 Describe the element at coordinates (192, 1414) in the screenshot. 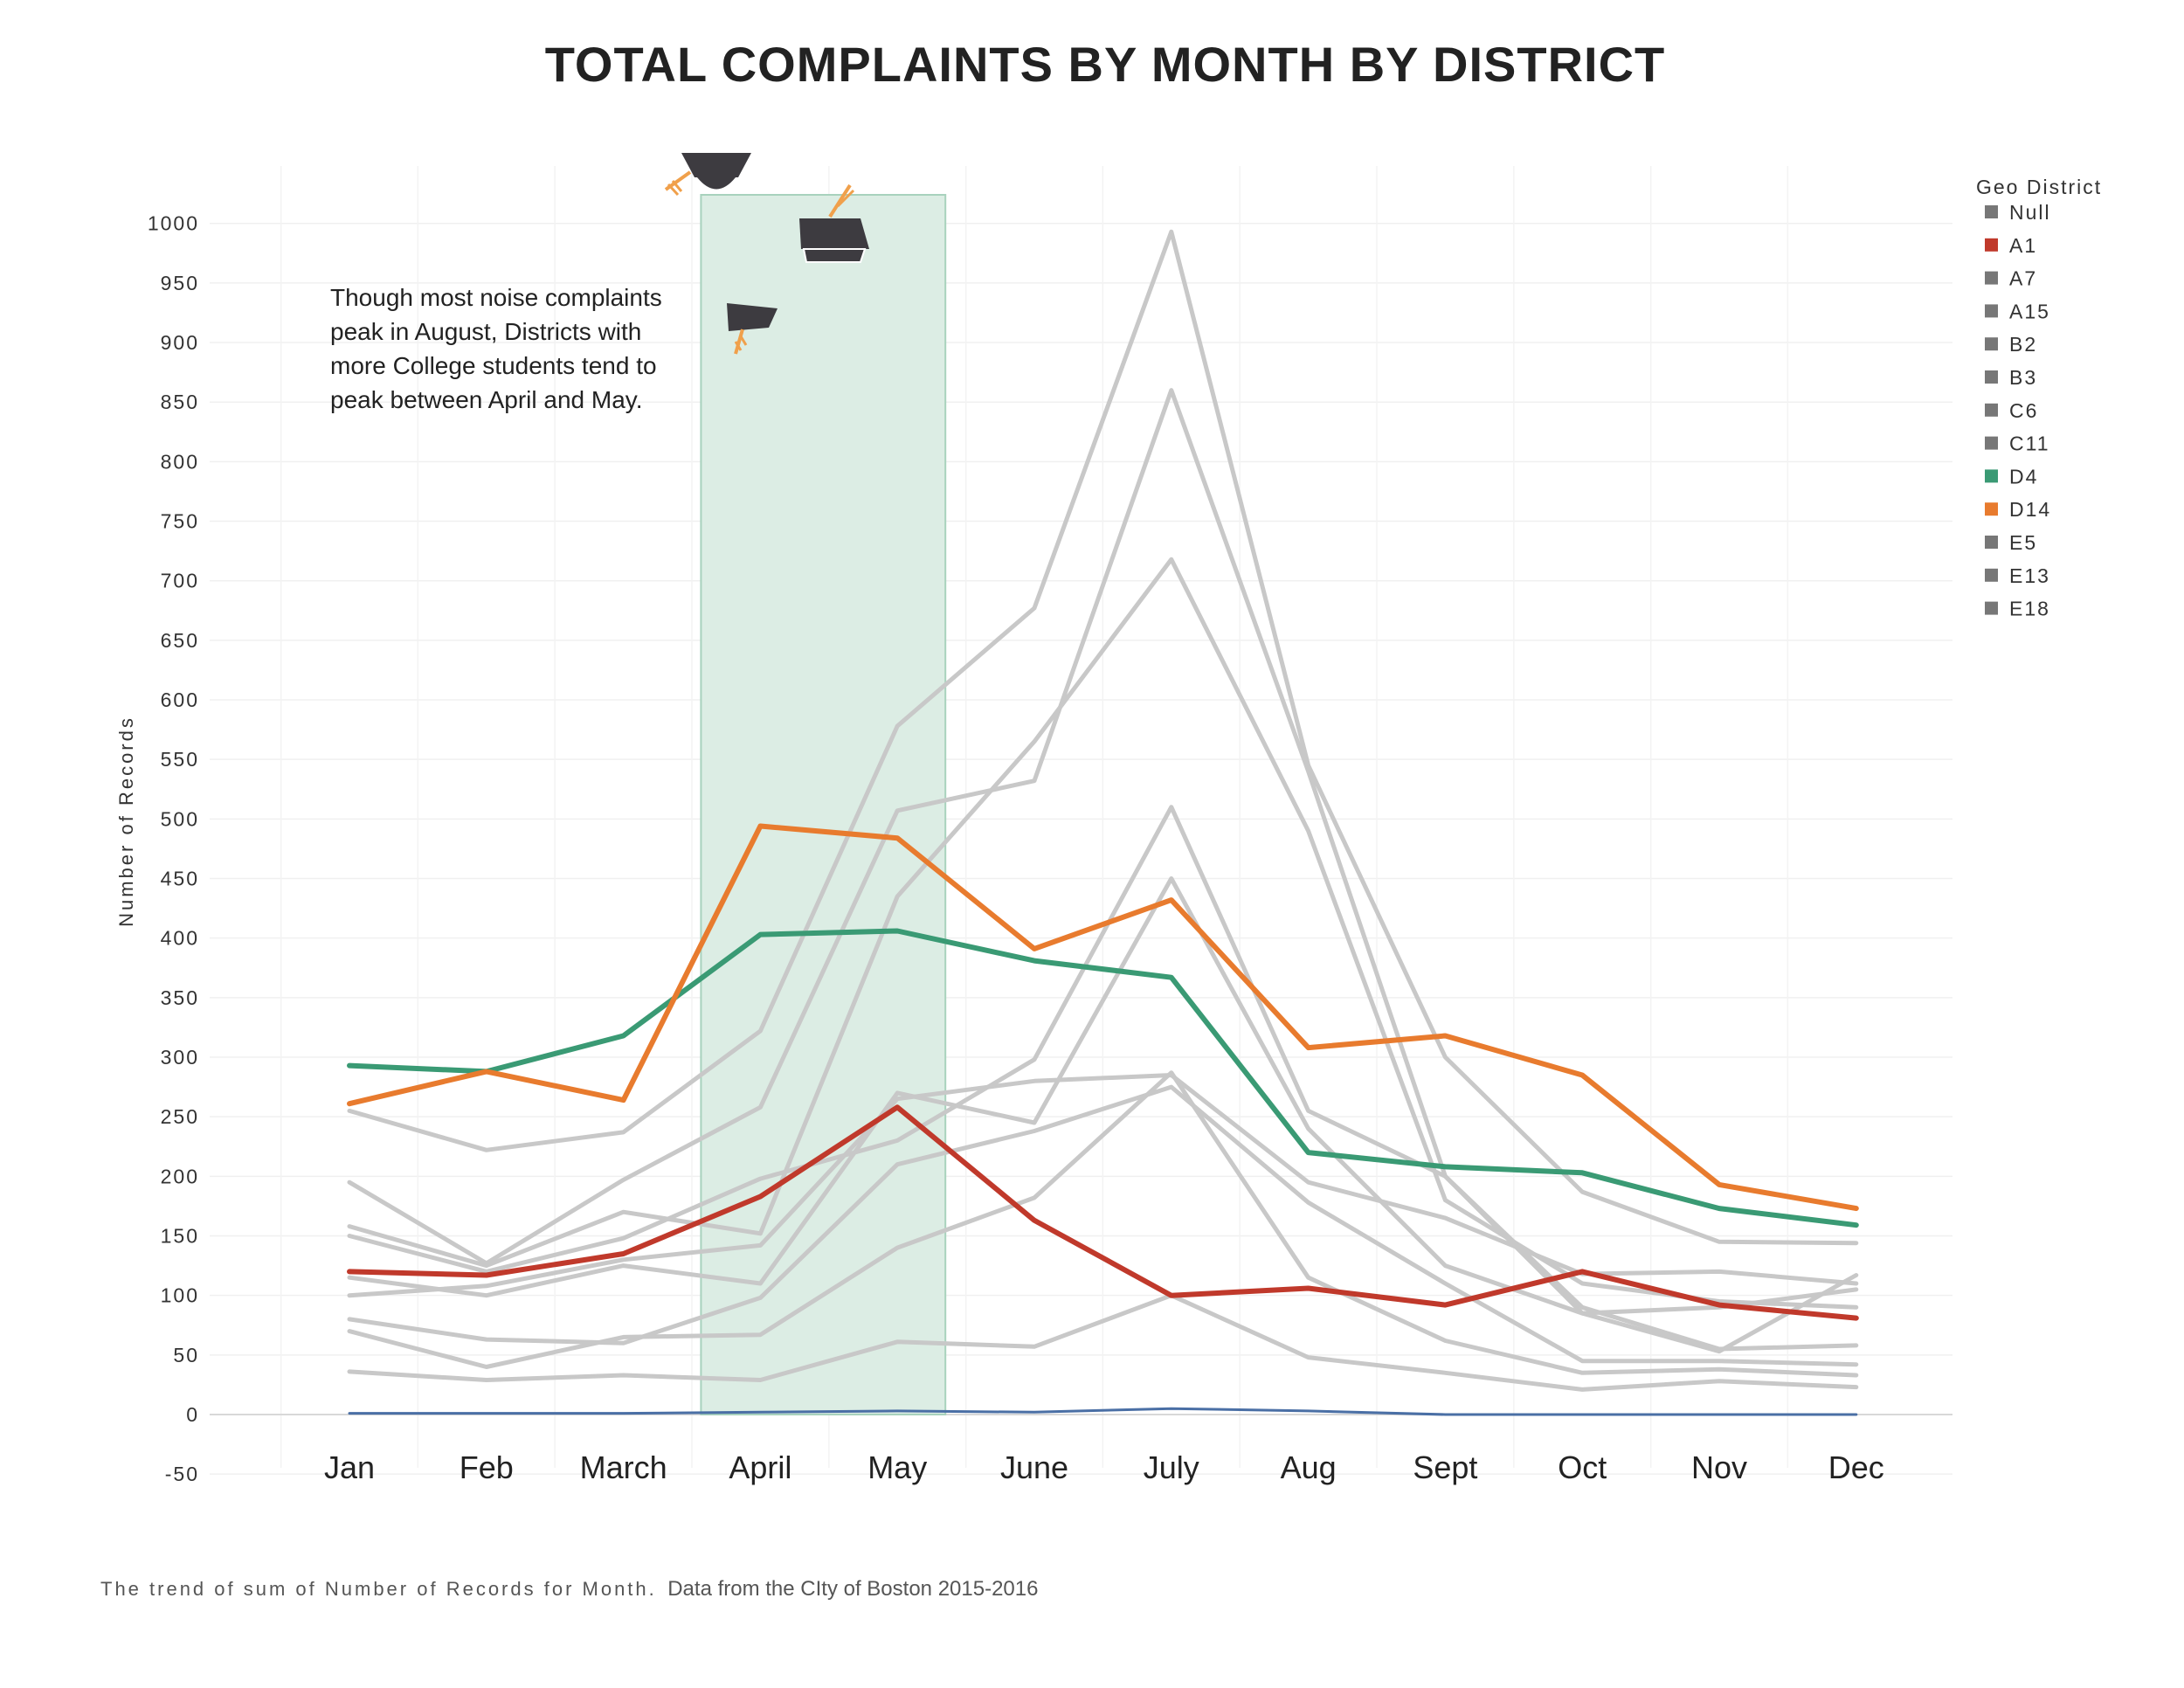

I see `y-tick-label: 0` at that location.